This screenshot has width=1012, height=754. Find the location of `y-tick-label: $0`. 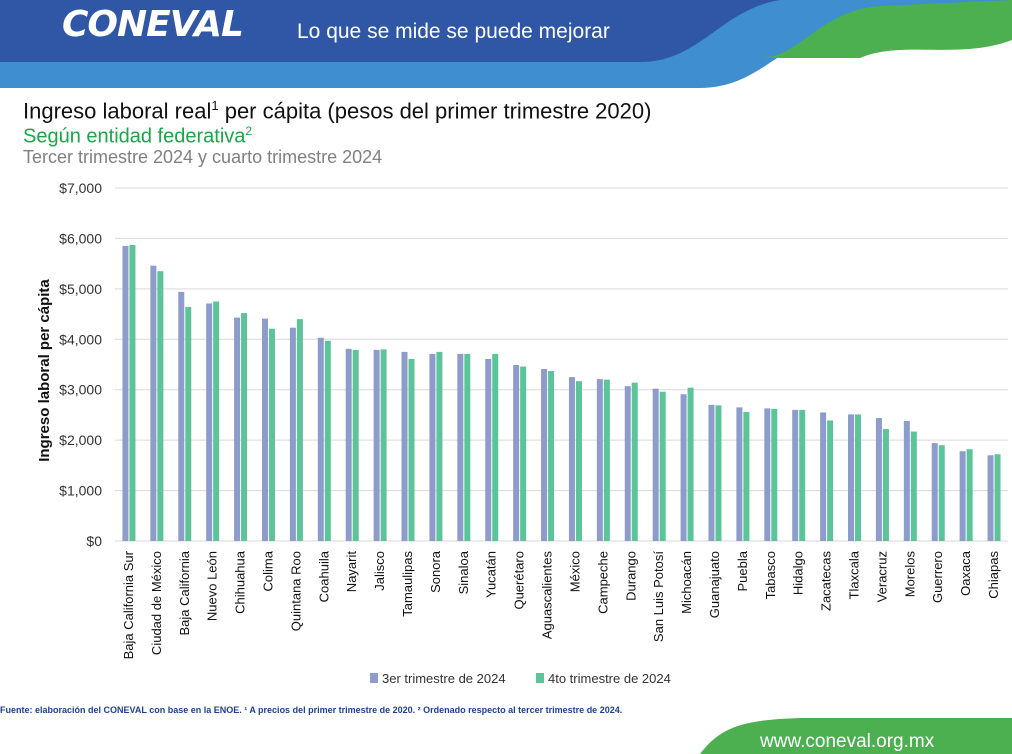

y-tick-label: $0 is located at coordinates (94, 541).